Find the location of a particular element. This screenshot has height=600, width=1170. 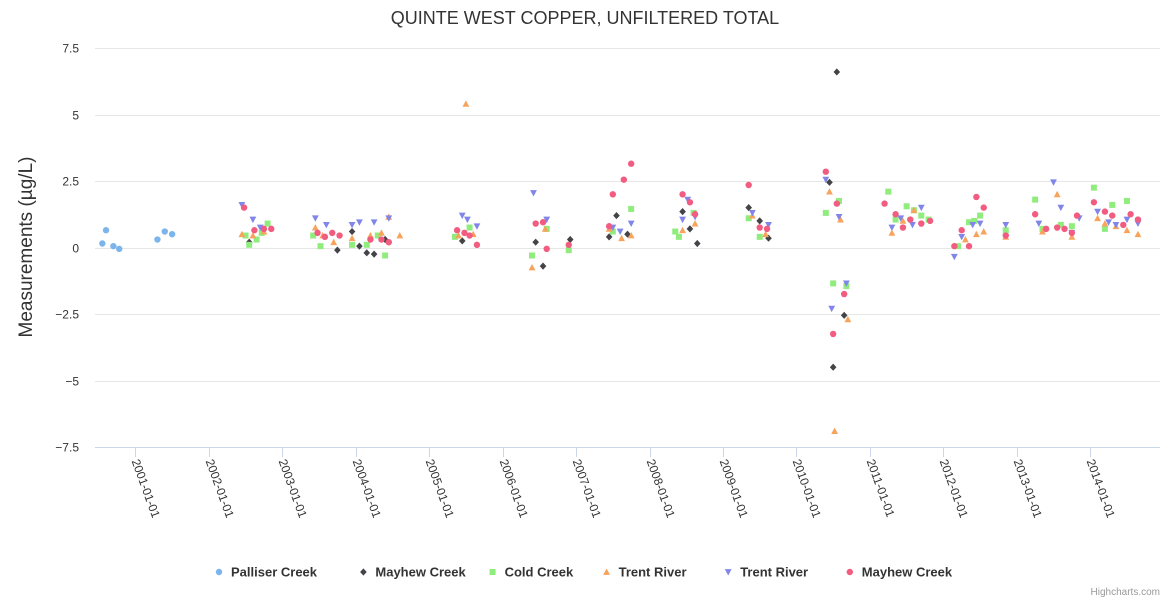

legend-item: Cold Creek is located at coordinates (531, 572).